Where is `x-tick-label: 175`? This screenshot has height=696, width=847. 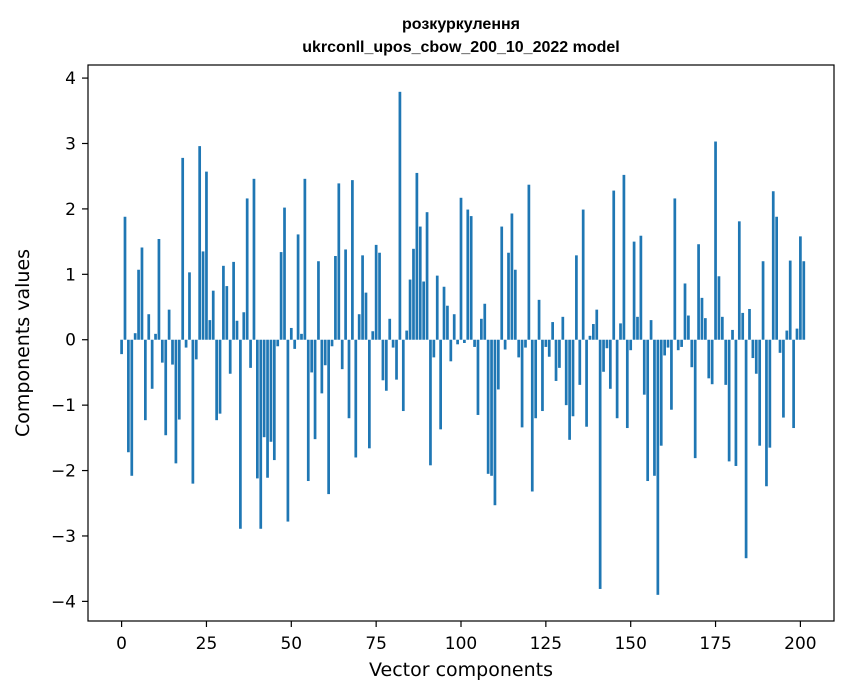 x-tick-label: 175 is located at coordinates (715, 644).